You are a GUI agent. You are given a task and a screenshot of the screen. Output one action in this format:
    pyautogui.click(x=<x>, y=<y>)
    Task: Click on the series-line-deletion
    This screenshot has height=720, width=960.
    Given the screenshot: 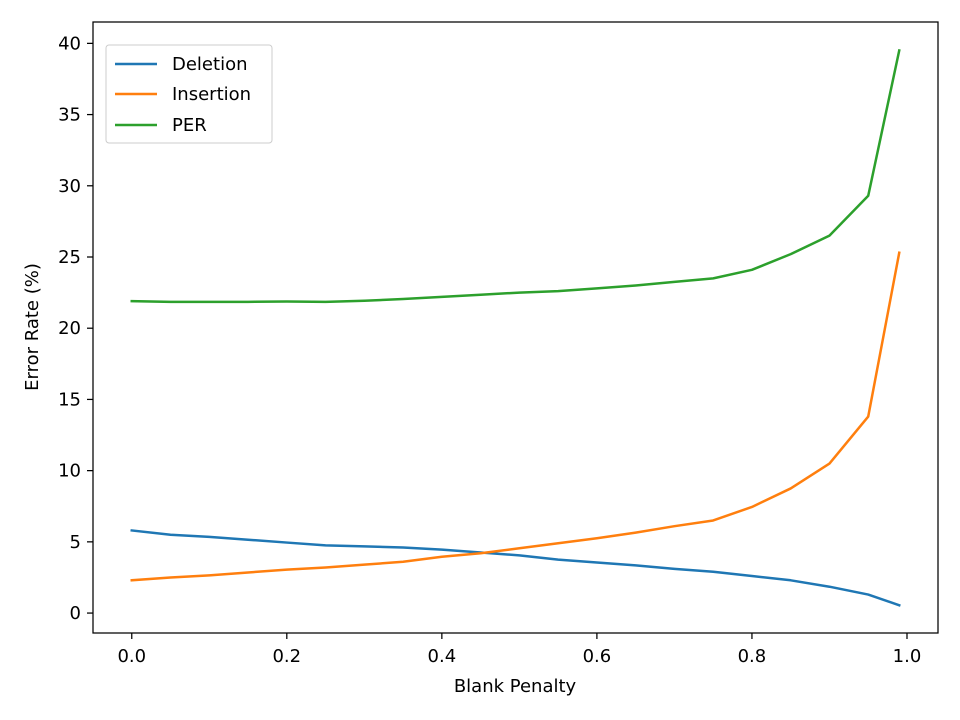 What is the action you would take?
    pyautogui.click(x=515, y=568)
    